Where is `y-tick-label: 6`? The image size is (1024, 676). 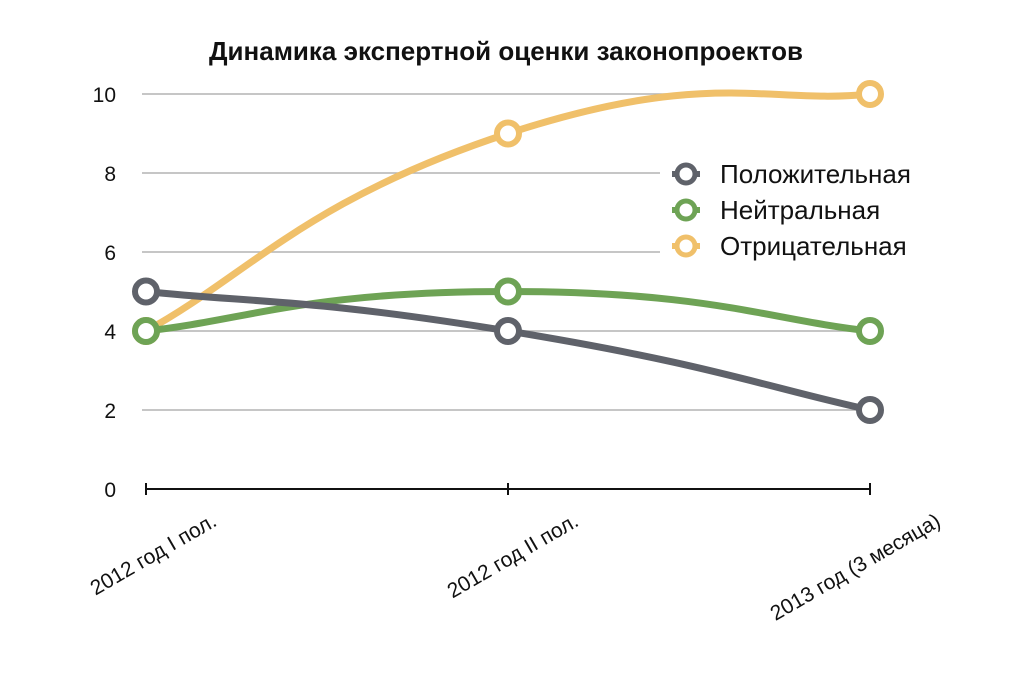
y-tick-label: 6 is located at coordinates (110, 253).